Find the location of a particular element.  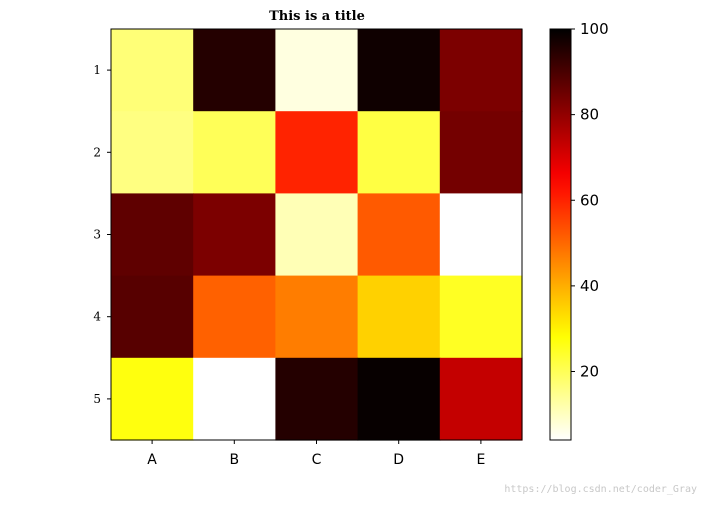

colorbar-tick-label: 60 is located at coordinates (589, 200).